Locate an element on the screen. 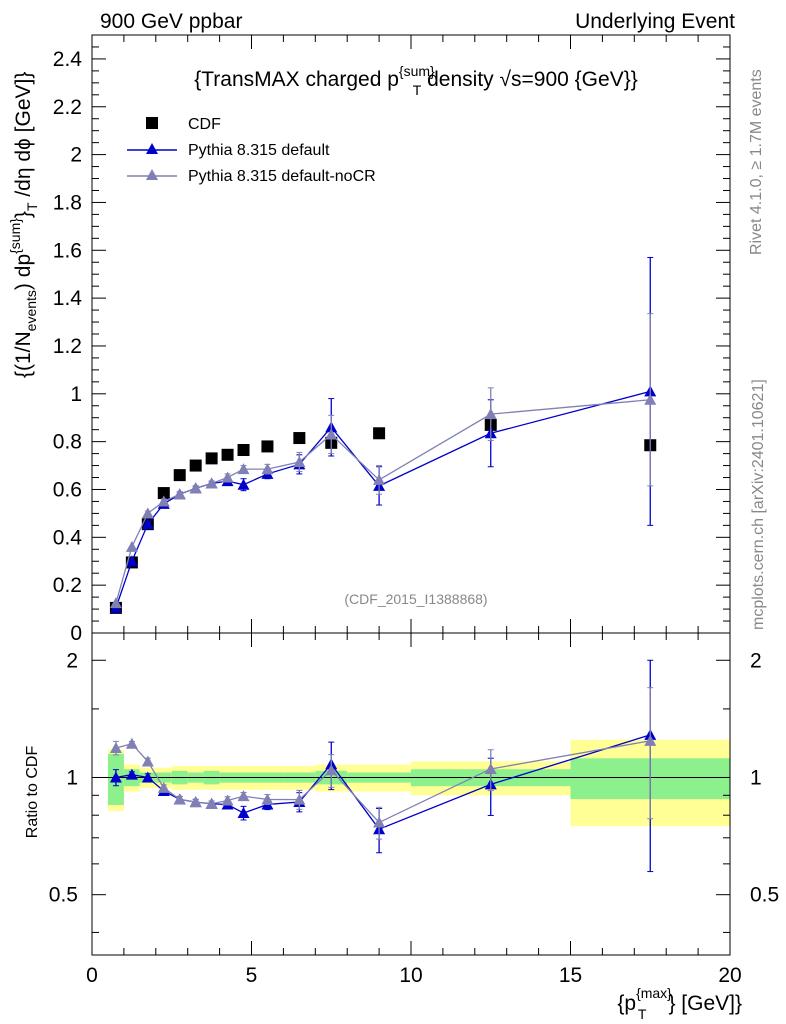 This screenshot has height=1024, width=786. y-tick-label: 0.8 is located at coordinates (67, 442).